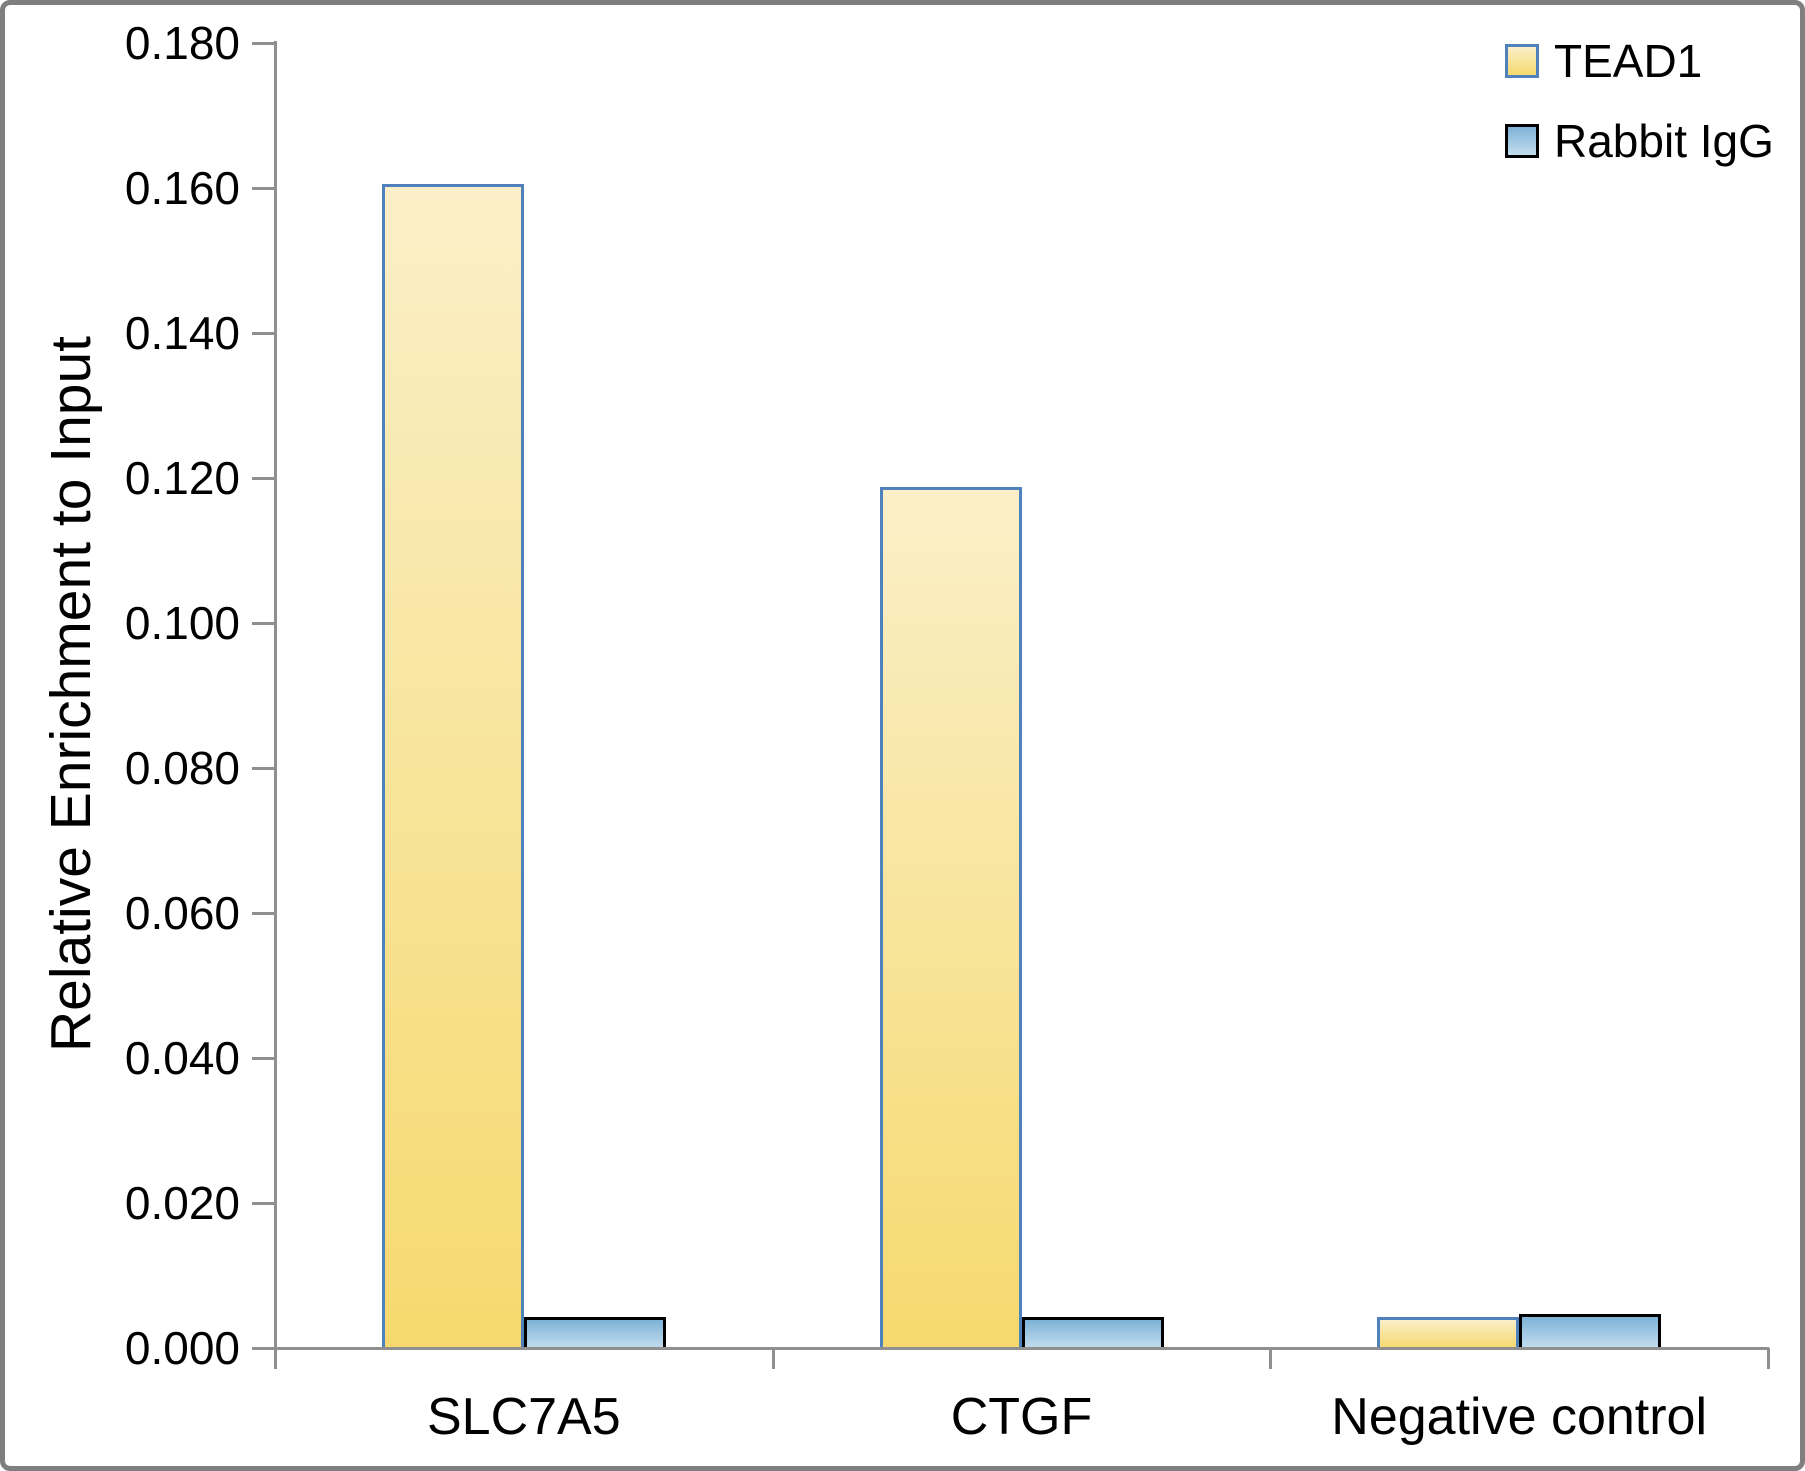 Image resolution: width=1805 pixels, height=1471 pixels. What do you see at coordinates (182, 623) in the screenshot?
I see `y-tick-label: 0.100` at bounding box center [182, 623].